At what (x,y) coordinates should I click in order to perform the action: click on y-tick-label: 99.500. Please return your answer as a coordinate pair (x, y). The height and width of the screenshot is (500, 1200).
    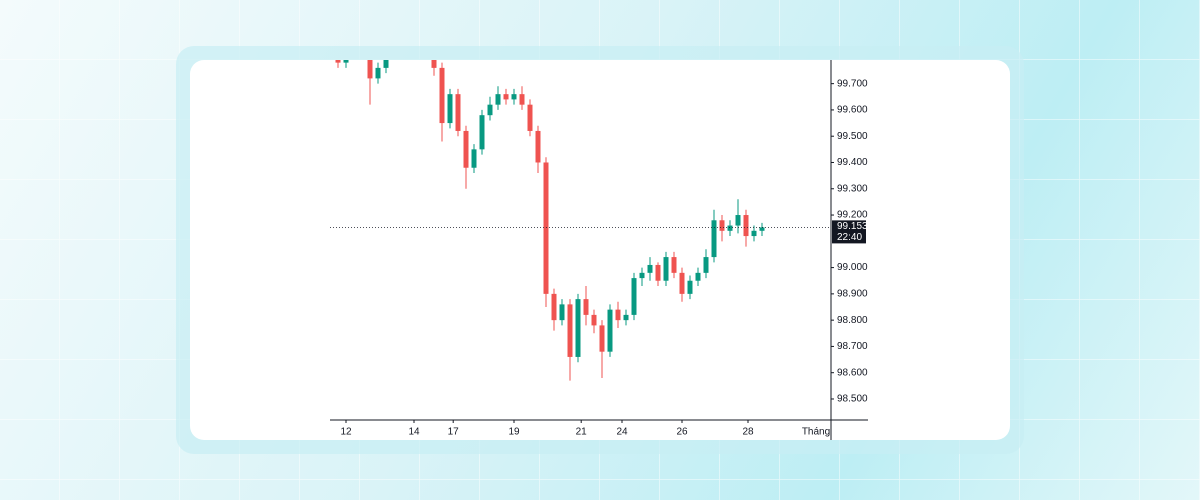
    Looking at the image, I should click on (852, 136).